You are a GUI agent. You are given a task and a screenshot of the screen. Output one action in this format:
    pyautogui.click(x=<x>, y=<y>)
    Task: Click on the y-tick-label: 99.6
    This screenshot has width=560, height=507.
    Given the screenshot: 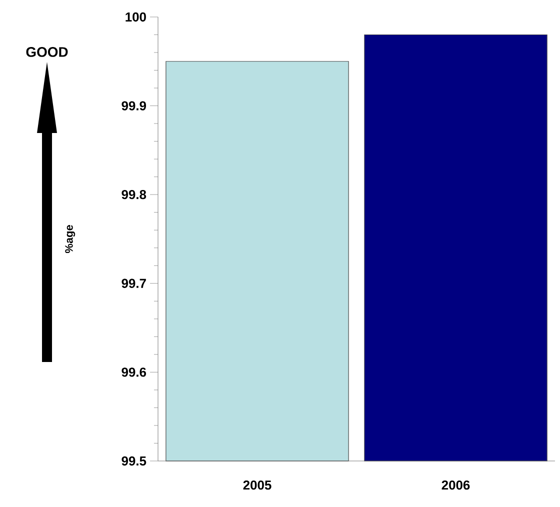 What is the action you would take?
    pyautogui.click(x=134, y=372)
    